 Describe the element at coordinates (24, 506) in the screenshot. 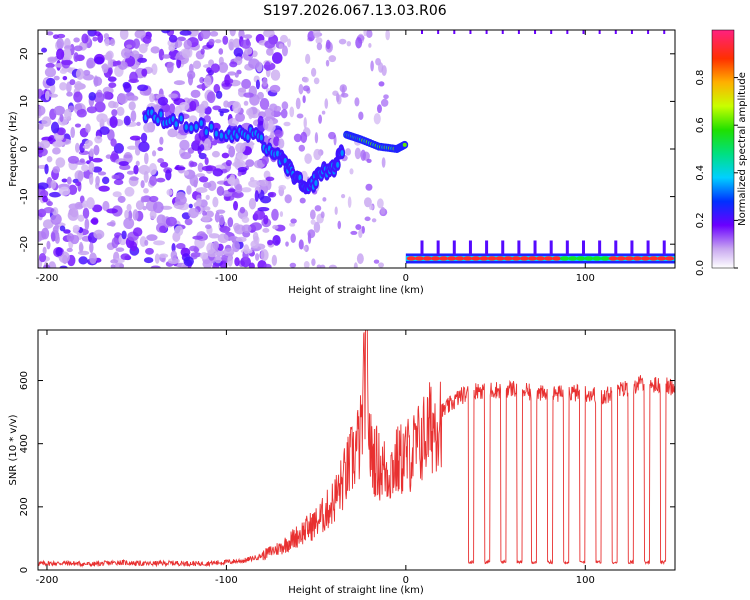

I see `snr-ytick-label: 200` at that location.